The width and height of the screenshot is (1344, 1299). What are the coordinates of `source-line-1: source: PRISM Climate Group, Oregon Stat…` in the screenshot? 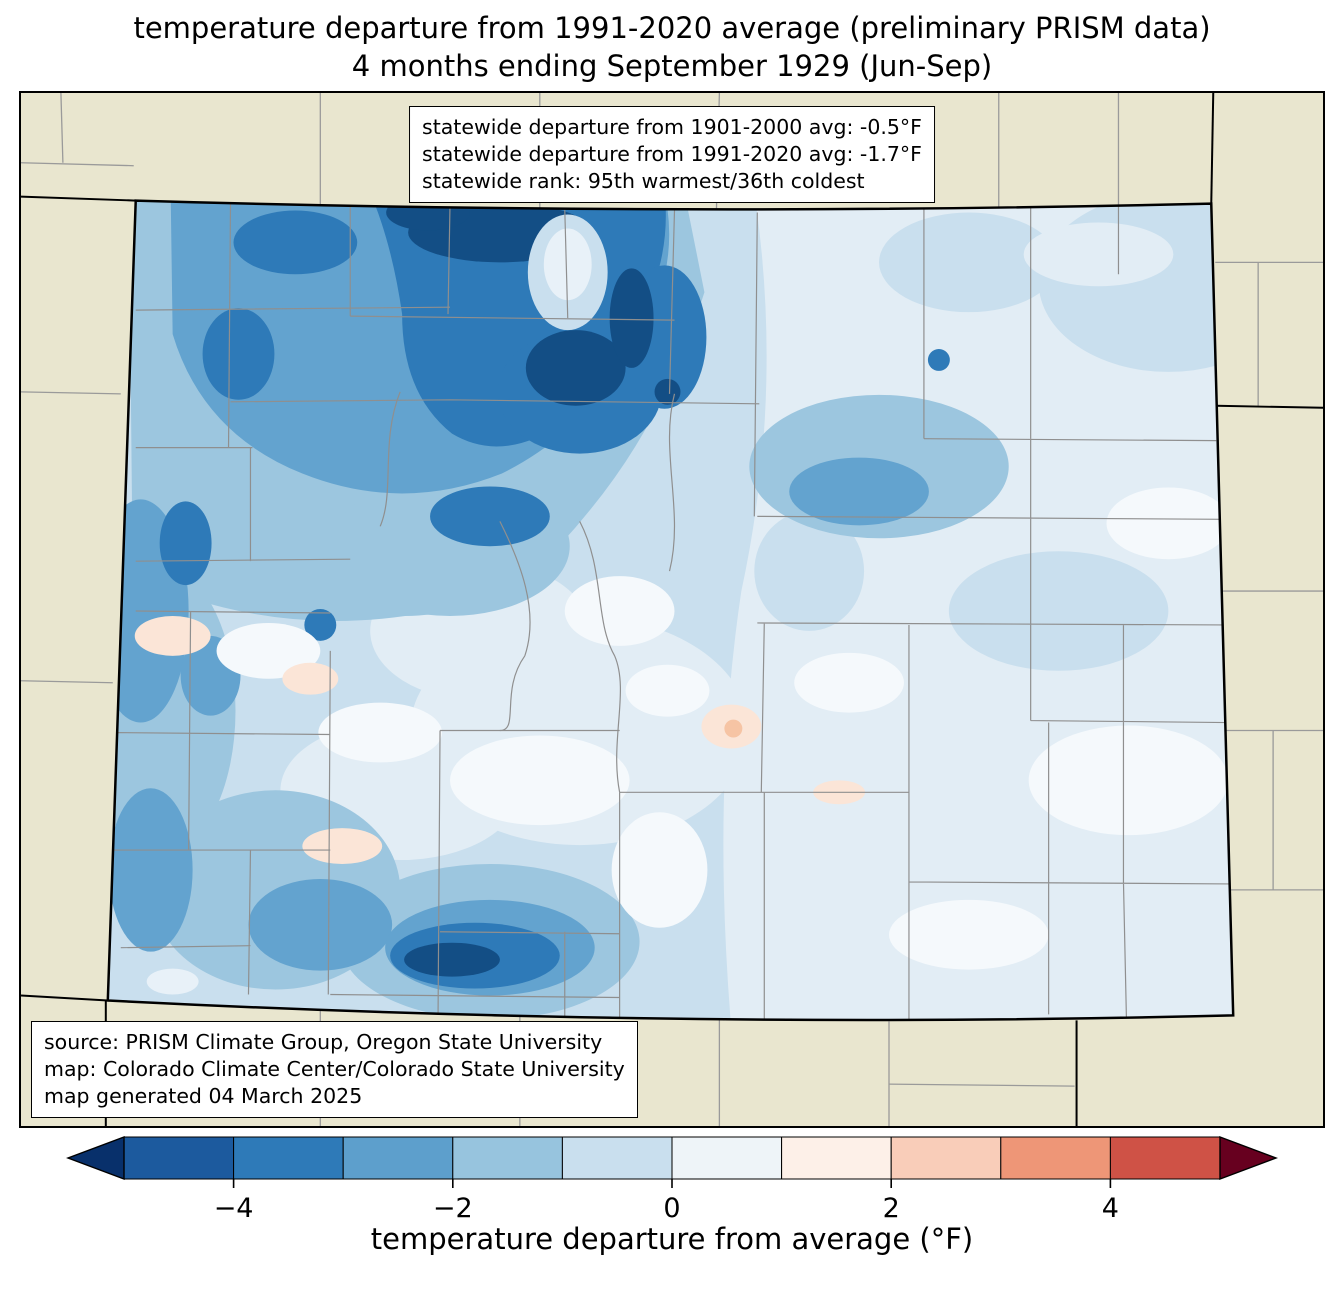 It's located at (323, 1042).